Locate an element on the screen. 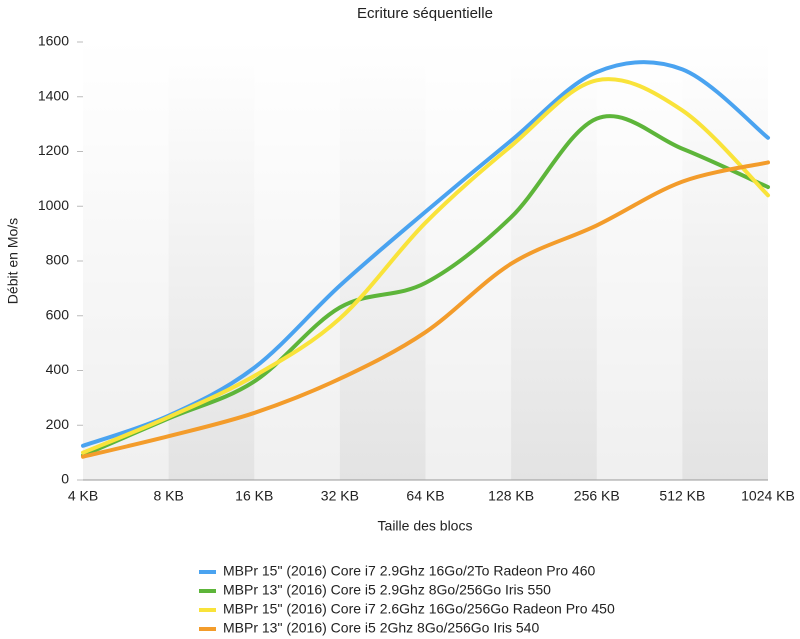 The image size is (800, 639). y-tick-label: 400 is located at coordinates (58, 369).